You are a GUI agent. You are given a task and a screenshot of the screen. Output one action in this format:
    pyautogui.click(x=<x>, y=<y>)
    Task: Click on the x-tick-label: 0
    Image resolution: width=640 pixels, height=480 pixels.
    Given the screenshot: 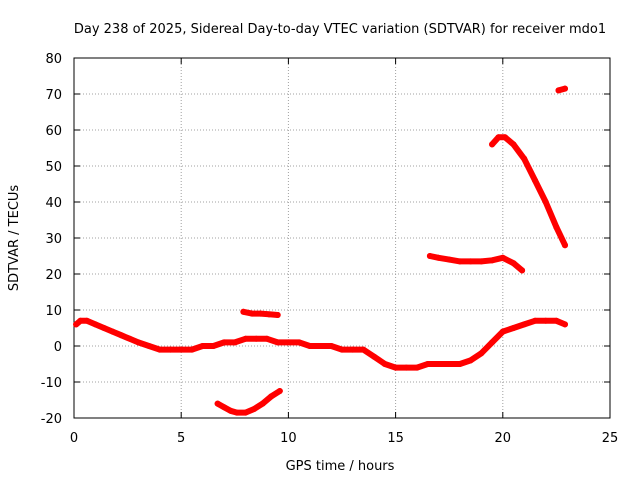 What is the action you would take?
    pyautogui.click(x=74, y=438)
    